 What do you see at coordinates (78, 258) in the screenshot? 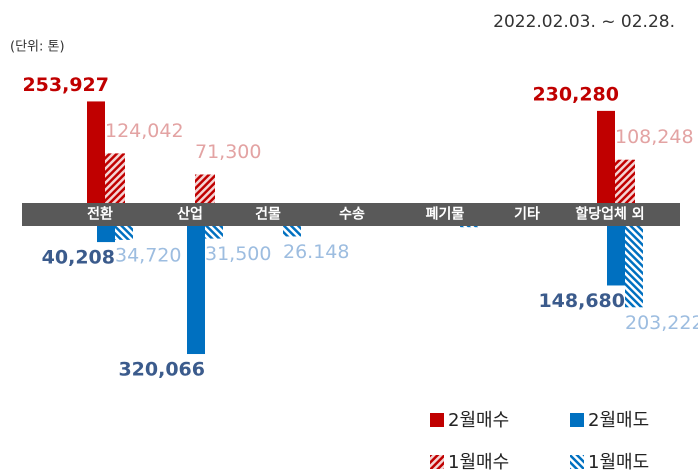
I see `value-label: 40,208` at bounding box center [78, 258].